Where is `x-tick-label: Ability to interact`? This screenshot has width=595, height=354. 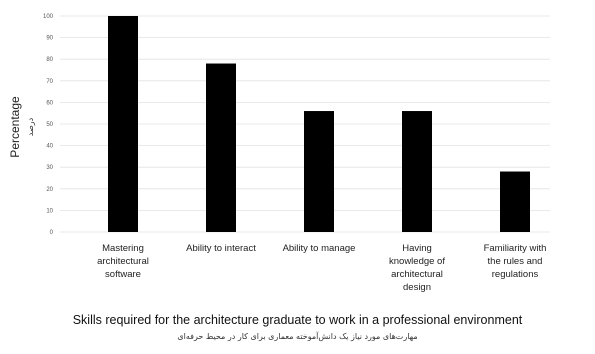
x-tick-label: Ability to interact is located at coordinates (221, 248).